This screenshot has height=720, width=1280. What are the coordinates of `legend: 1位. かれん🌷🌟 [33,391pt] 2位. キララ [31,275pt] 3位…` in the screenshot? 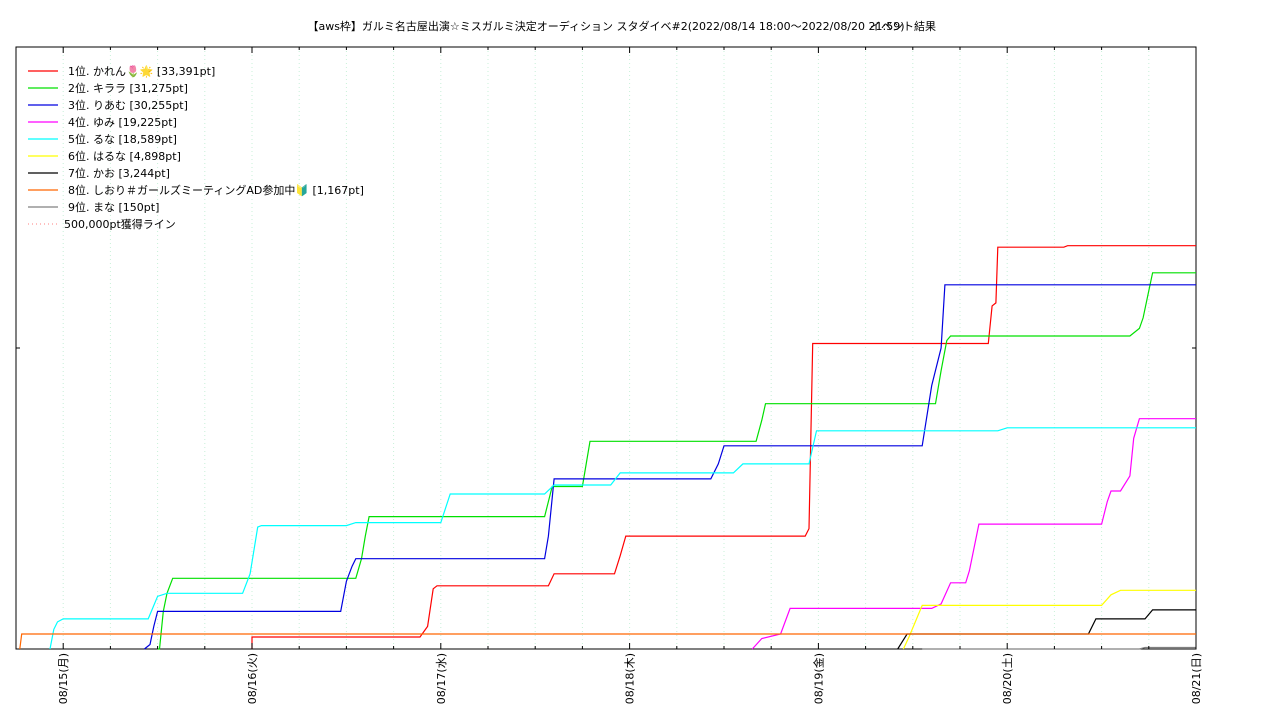 It's located at (196, 147).